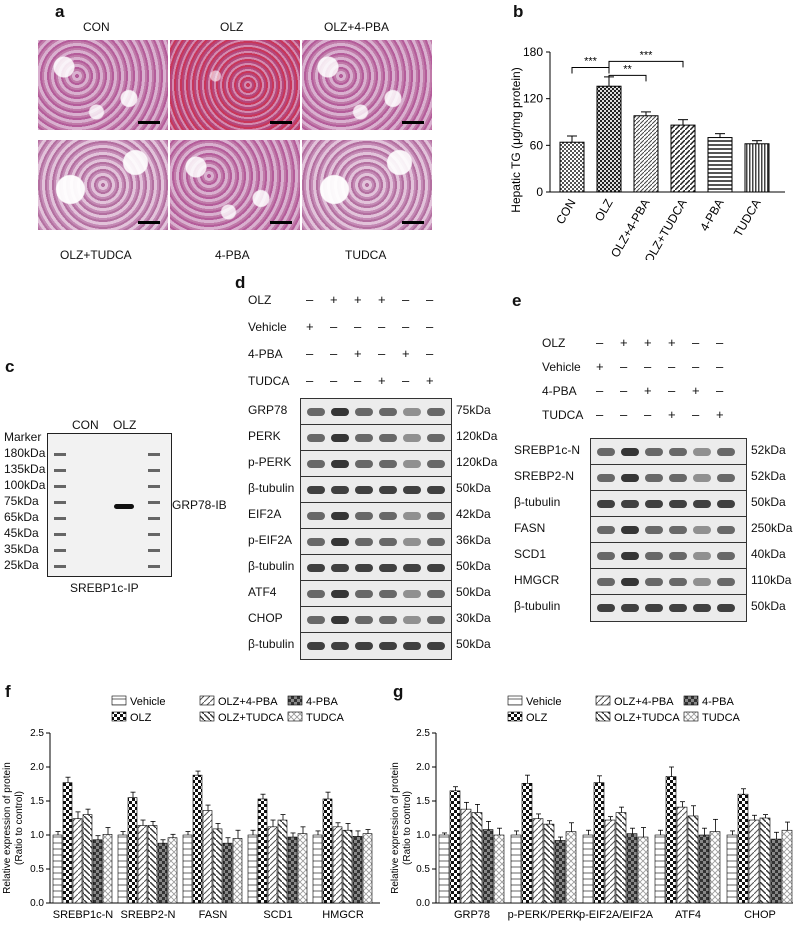 The width and height of the screenshot is (800, 930). Describe the element at coordinates (768, 476) in the screenshot. I see `blot-kda-label: 52kDa` at that location.